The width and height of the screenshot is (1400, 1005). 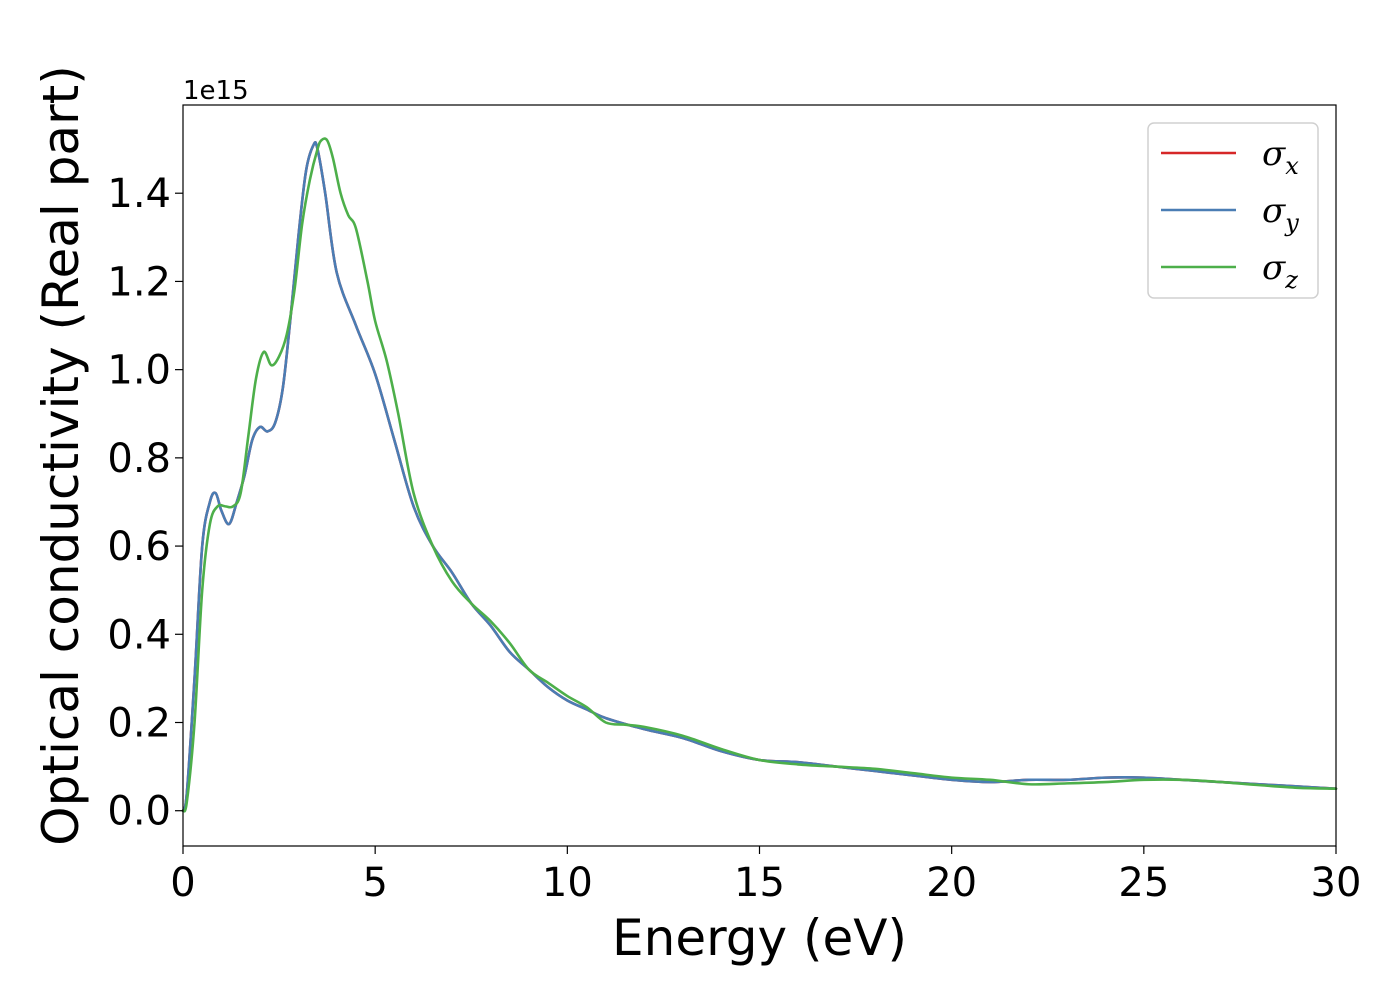 What do you see at coordinates (182, 883) in the screenshot?
I see `x-tick-label: 0` at bounding box center [182, 883].